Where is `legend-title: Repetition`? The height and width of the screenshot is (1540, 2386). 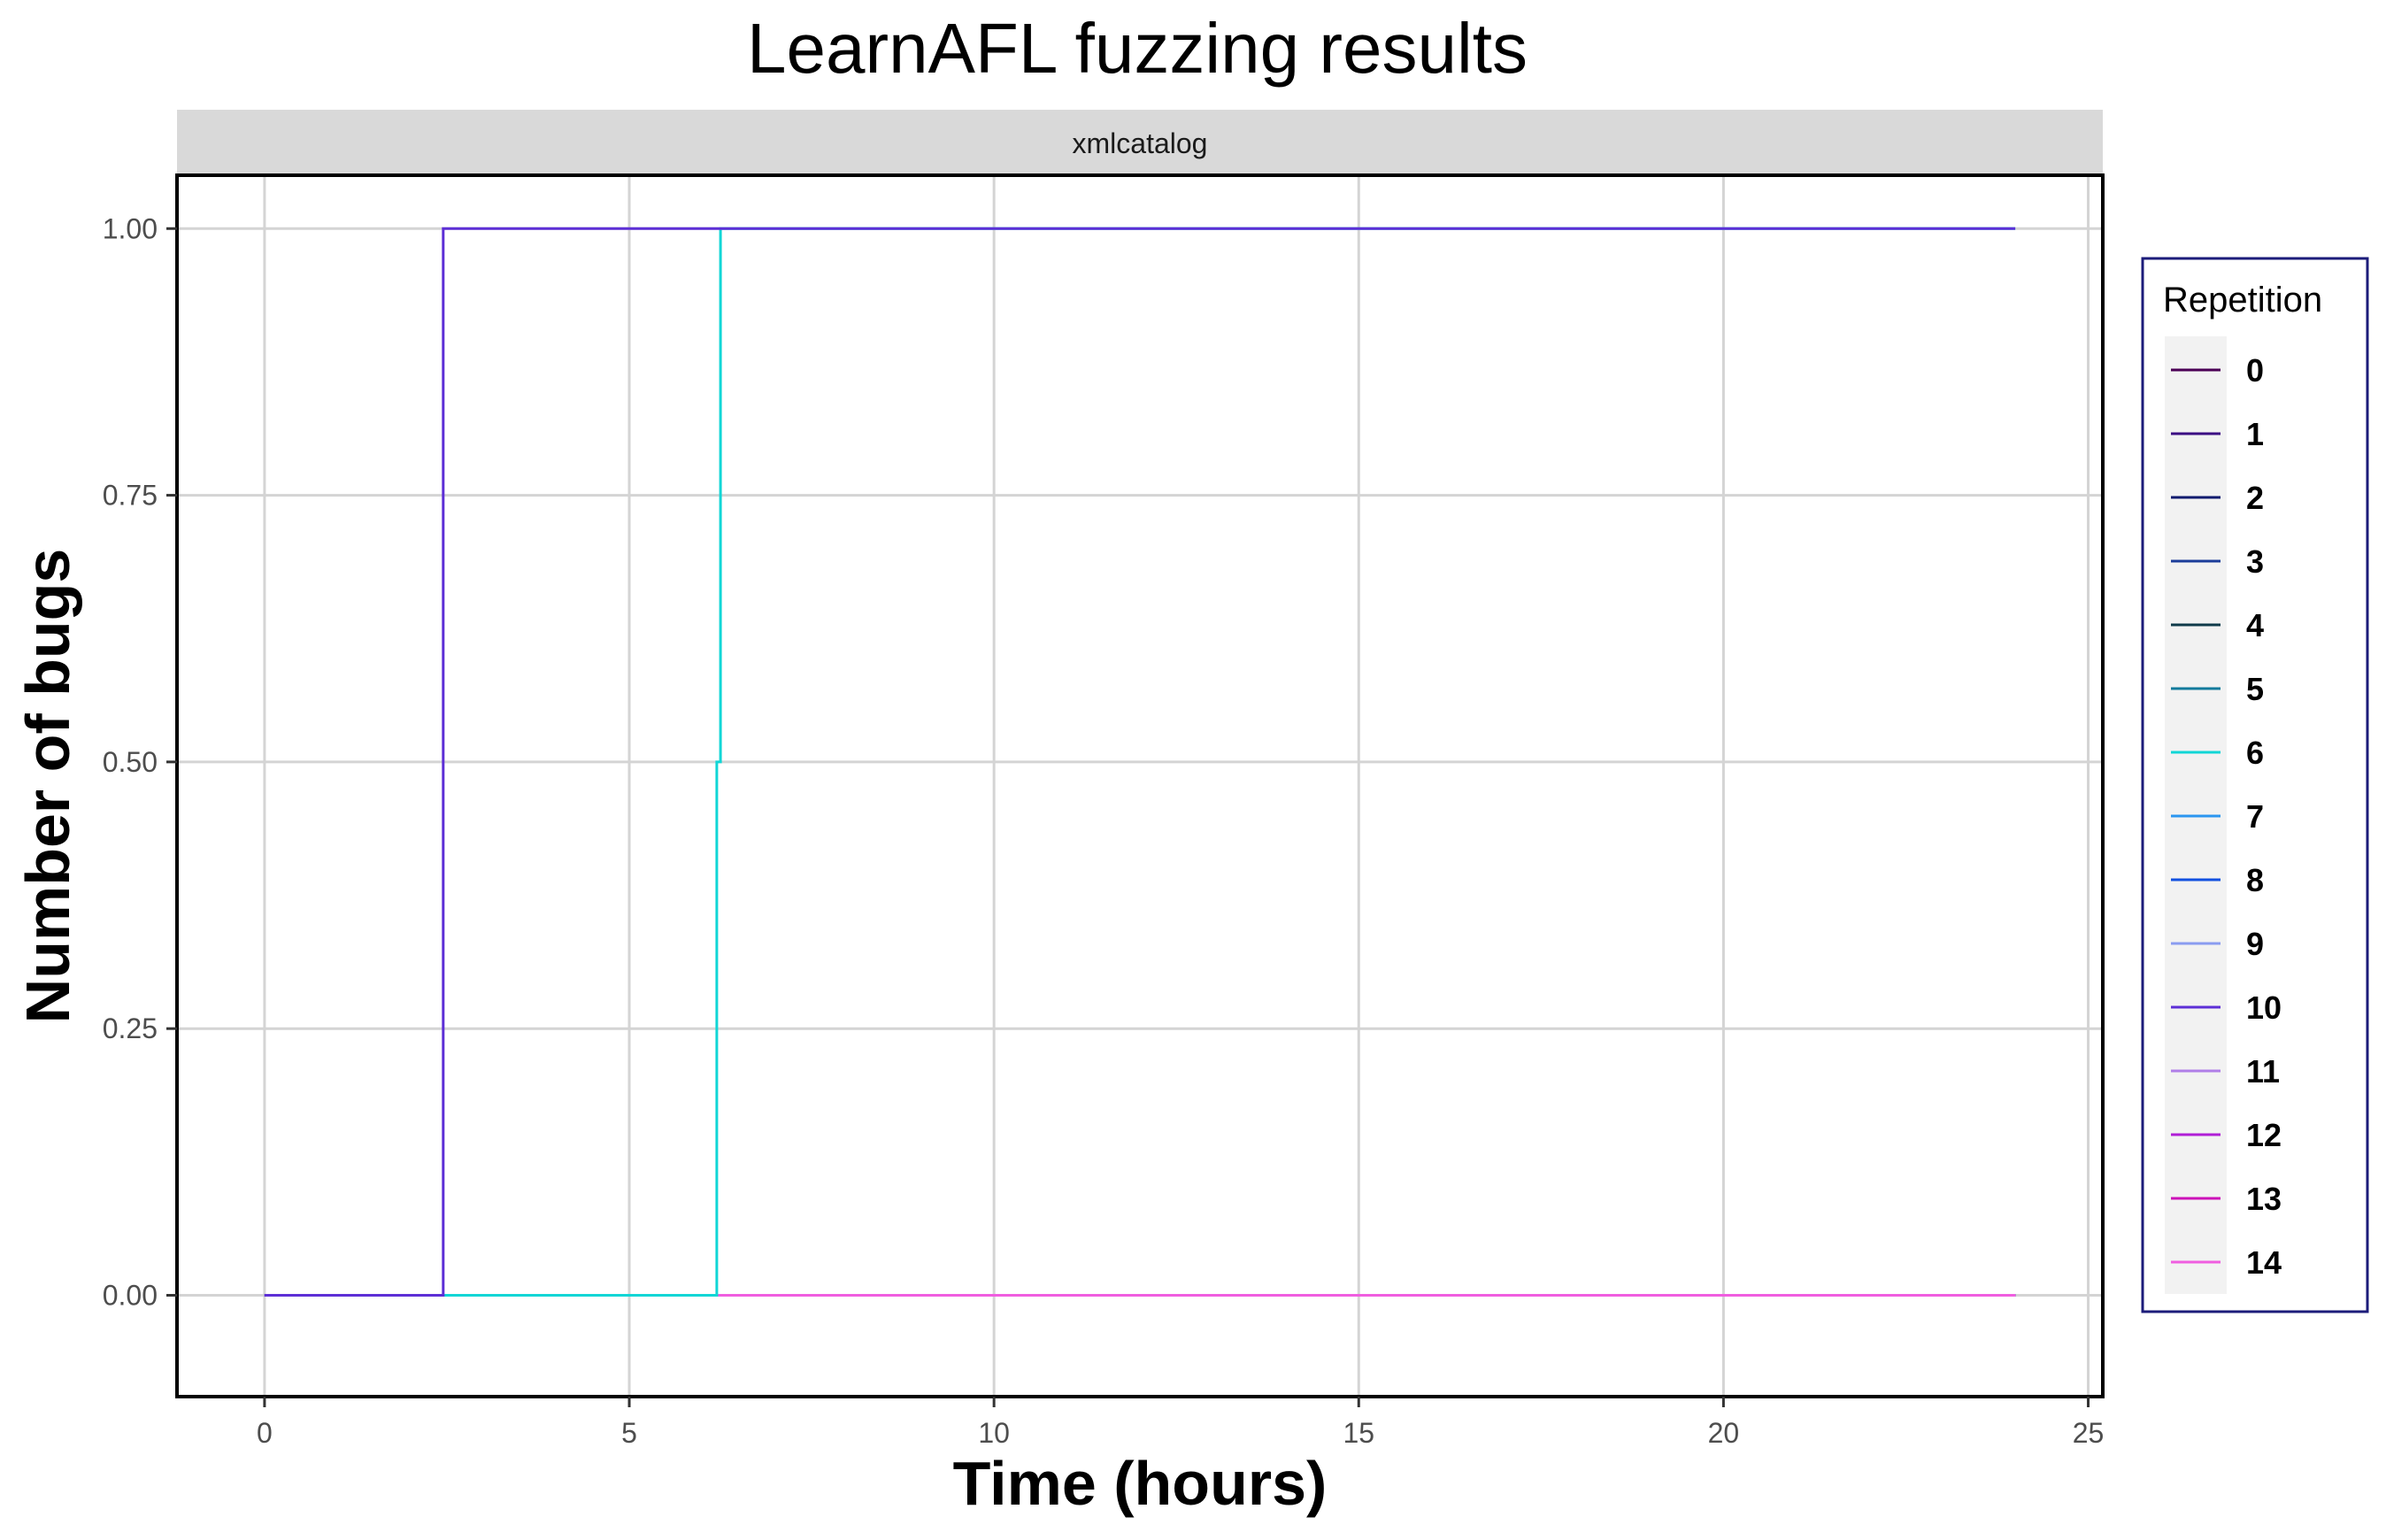
legend-title: Repetition is located at coordinates (2242, 301).